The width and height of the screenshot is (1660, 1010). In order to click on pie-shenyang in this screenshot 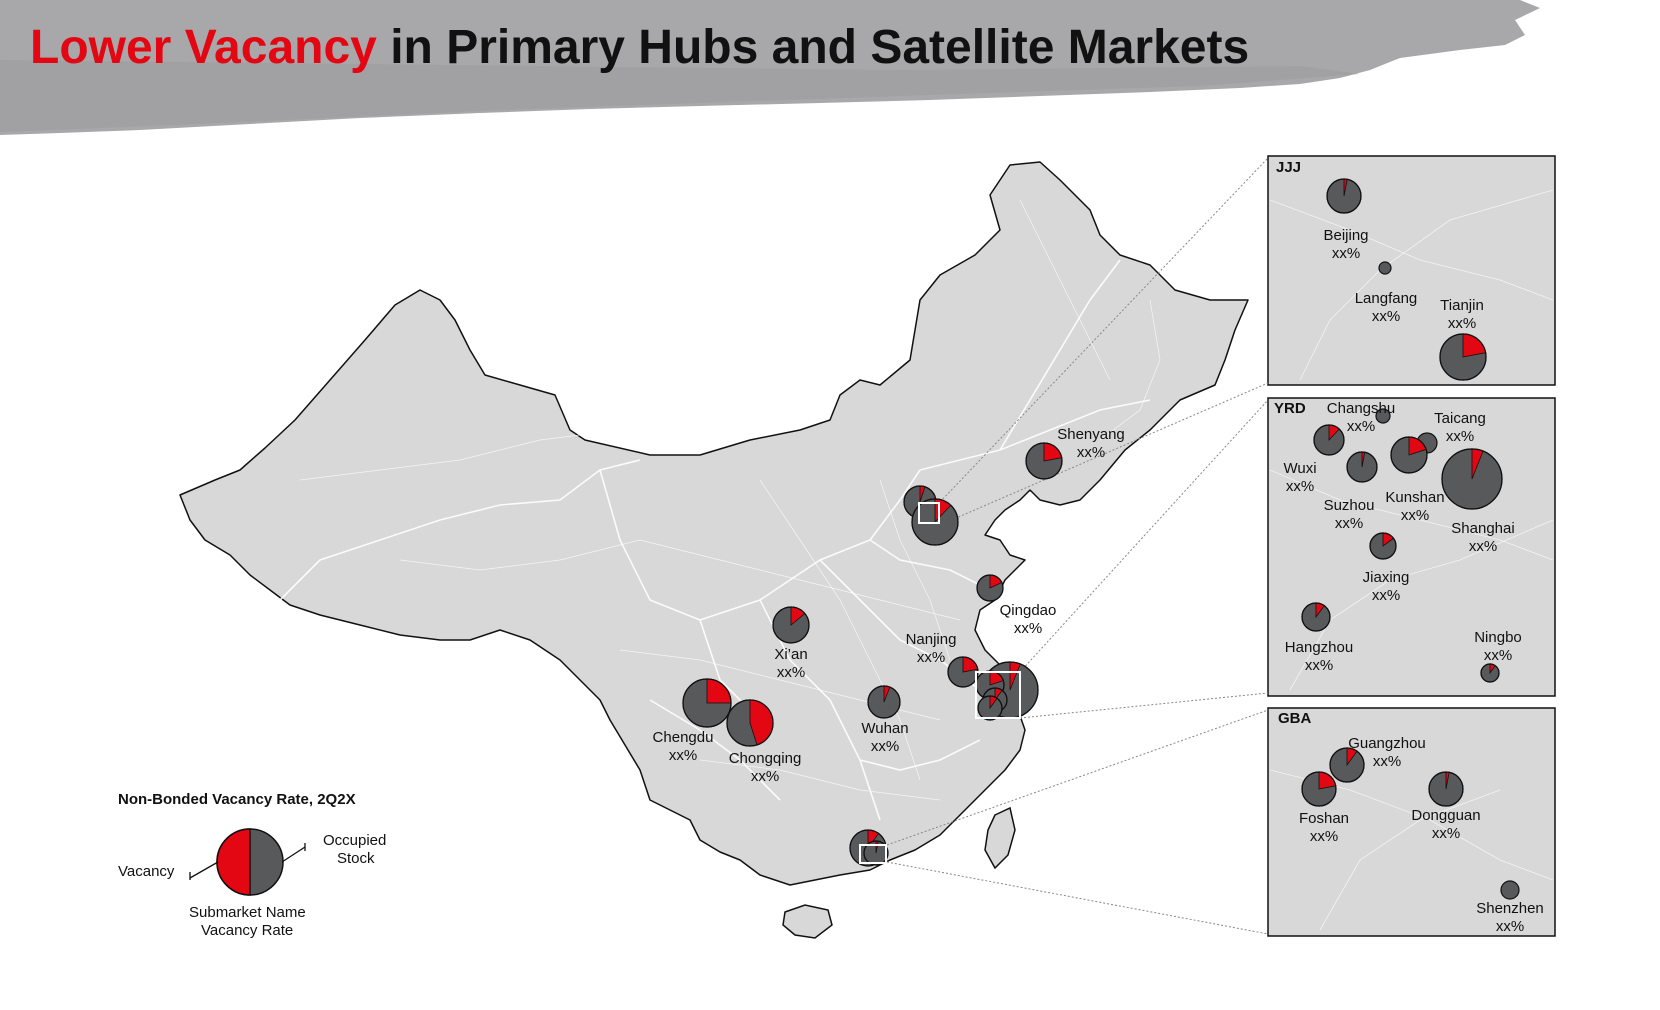, I will do `click(1044, 461)`.